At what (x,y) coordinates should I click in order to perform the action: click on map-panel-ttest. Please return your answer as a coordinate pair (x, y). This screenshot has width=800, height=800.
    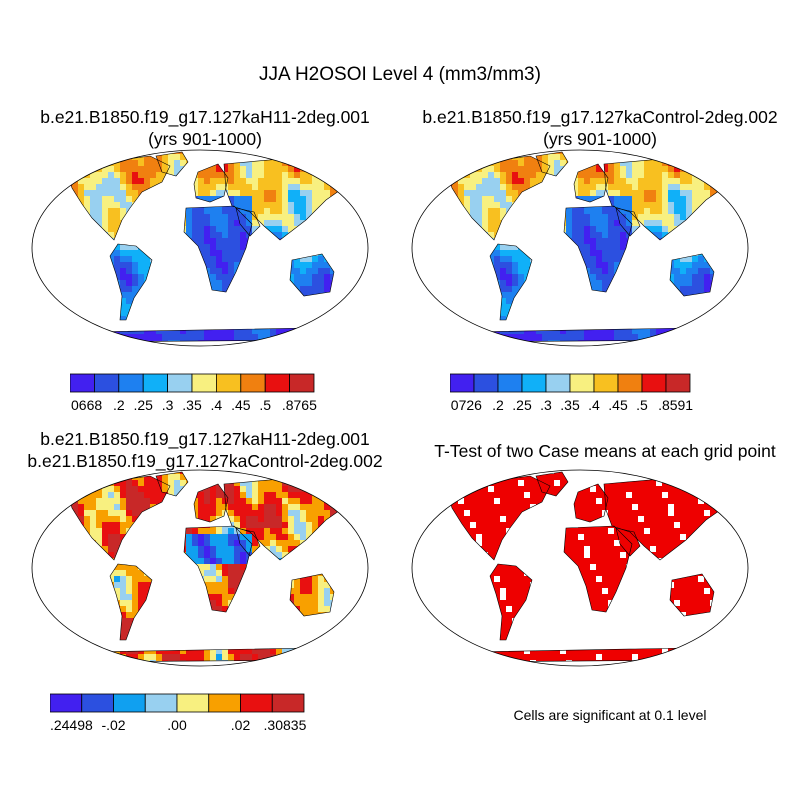
    Looking at the image, I should click on (580, 568).